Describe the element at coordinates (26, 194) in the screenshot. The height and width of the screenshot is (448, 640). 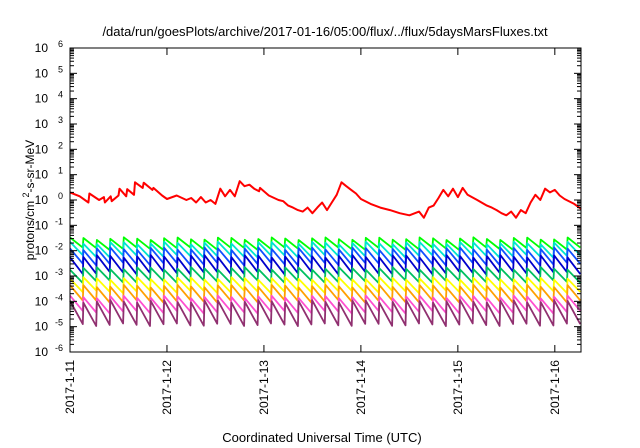
I see `y-axis-label-superscript: 2` at that location.